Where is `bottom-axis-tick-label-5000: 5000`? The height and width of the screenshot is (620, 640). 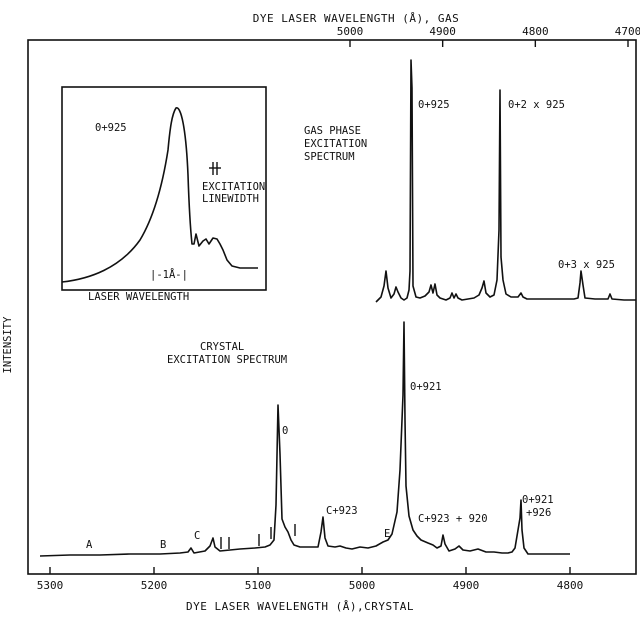
bottom-axis-tick-label-5000: 5000 is located at coordinates (362, 585).